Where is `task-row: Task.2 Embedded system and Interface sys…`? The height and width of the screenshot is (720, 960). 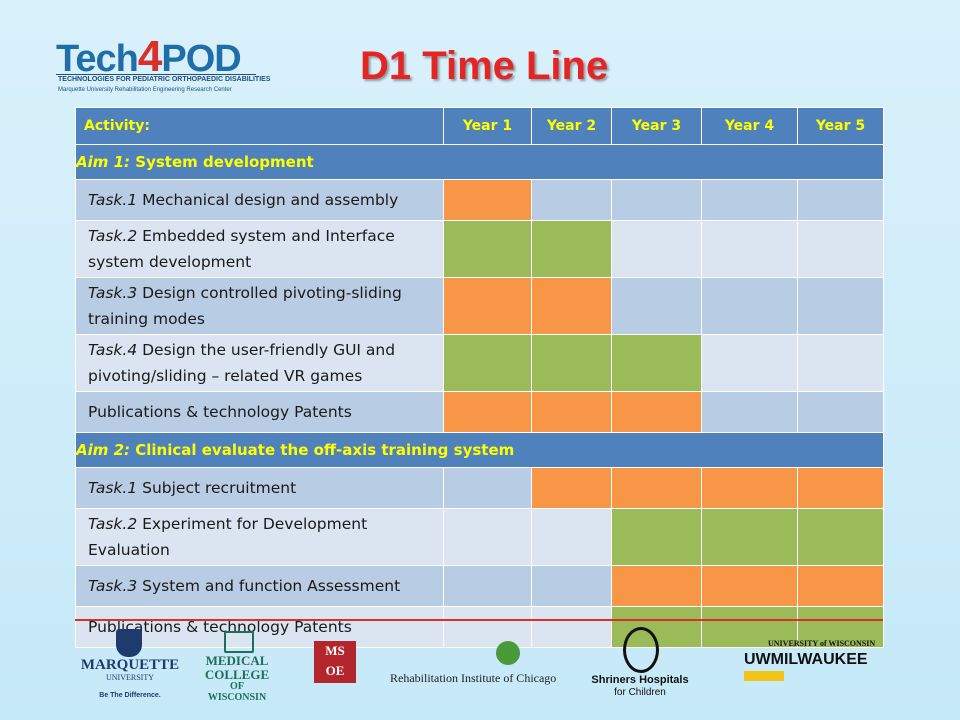 task-row: Task.2 Embedded system and Interface sys… is located at coordinates (479, 249).